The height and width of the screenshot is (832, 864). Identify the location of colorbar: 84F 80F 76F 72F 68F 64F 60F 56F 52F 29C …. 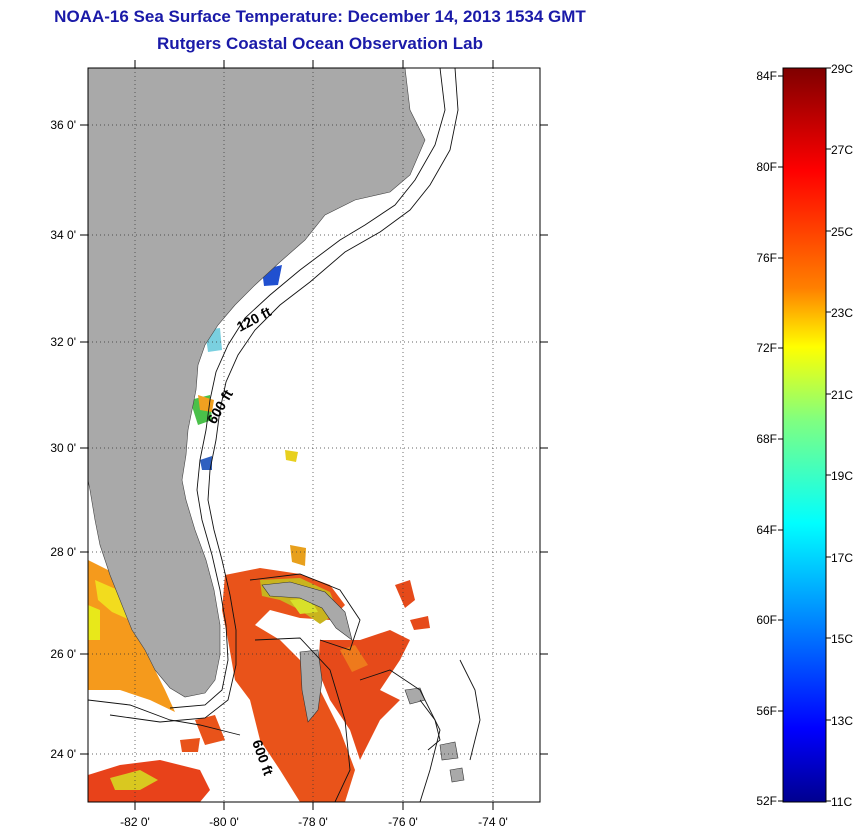
(804, 435).